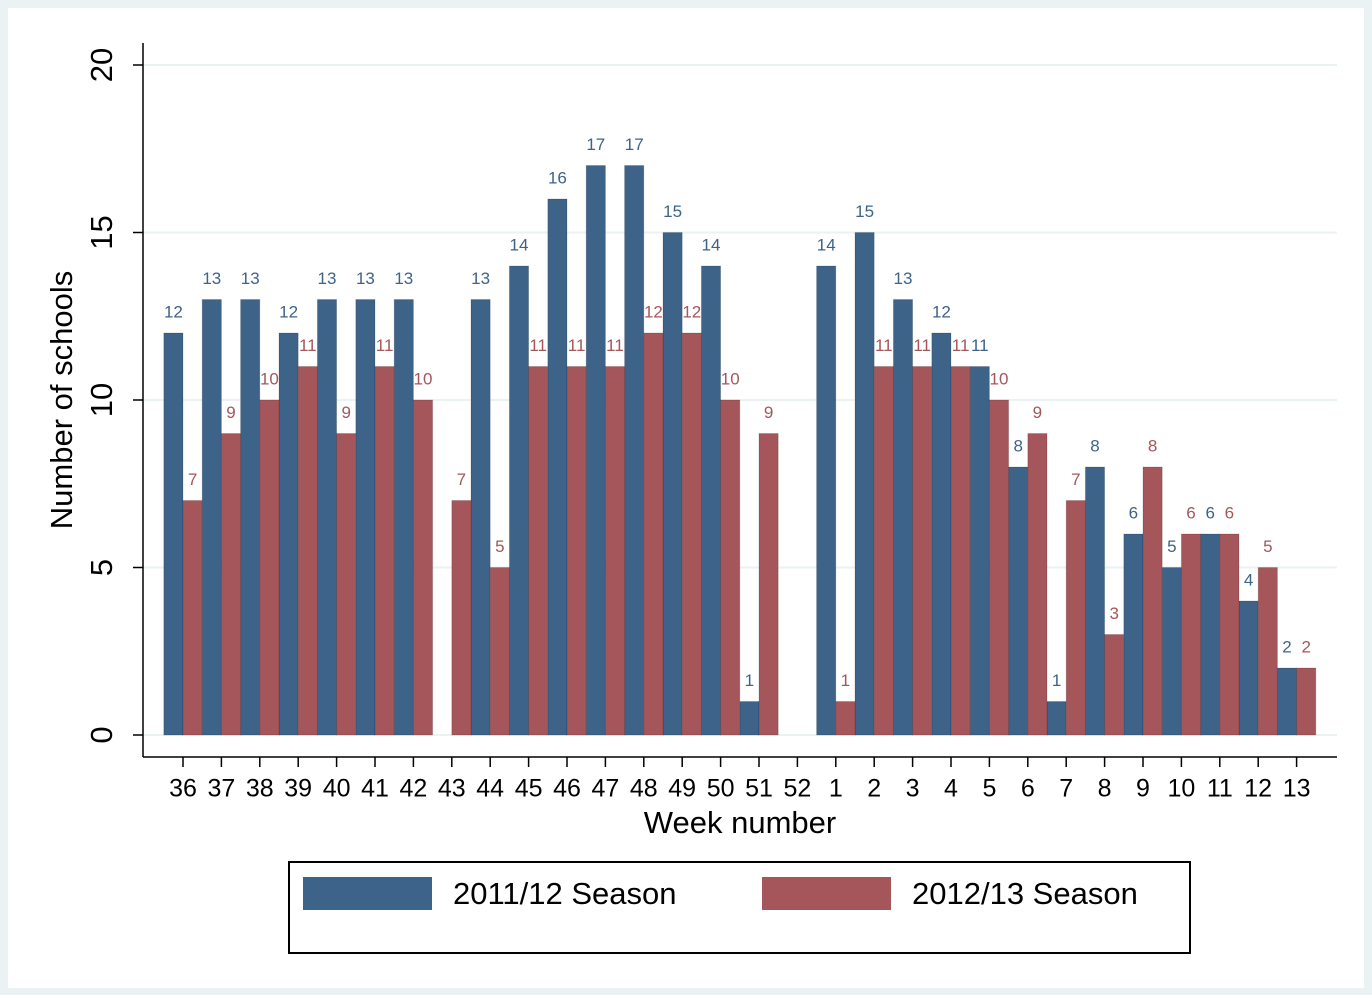 This screenshot has width=1372, height=1000. I want to click on data-label: 2, so click(1305, 646).